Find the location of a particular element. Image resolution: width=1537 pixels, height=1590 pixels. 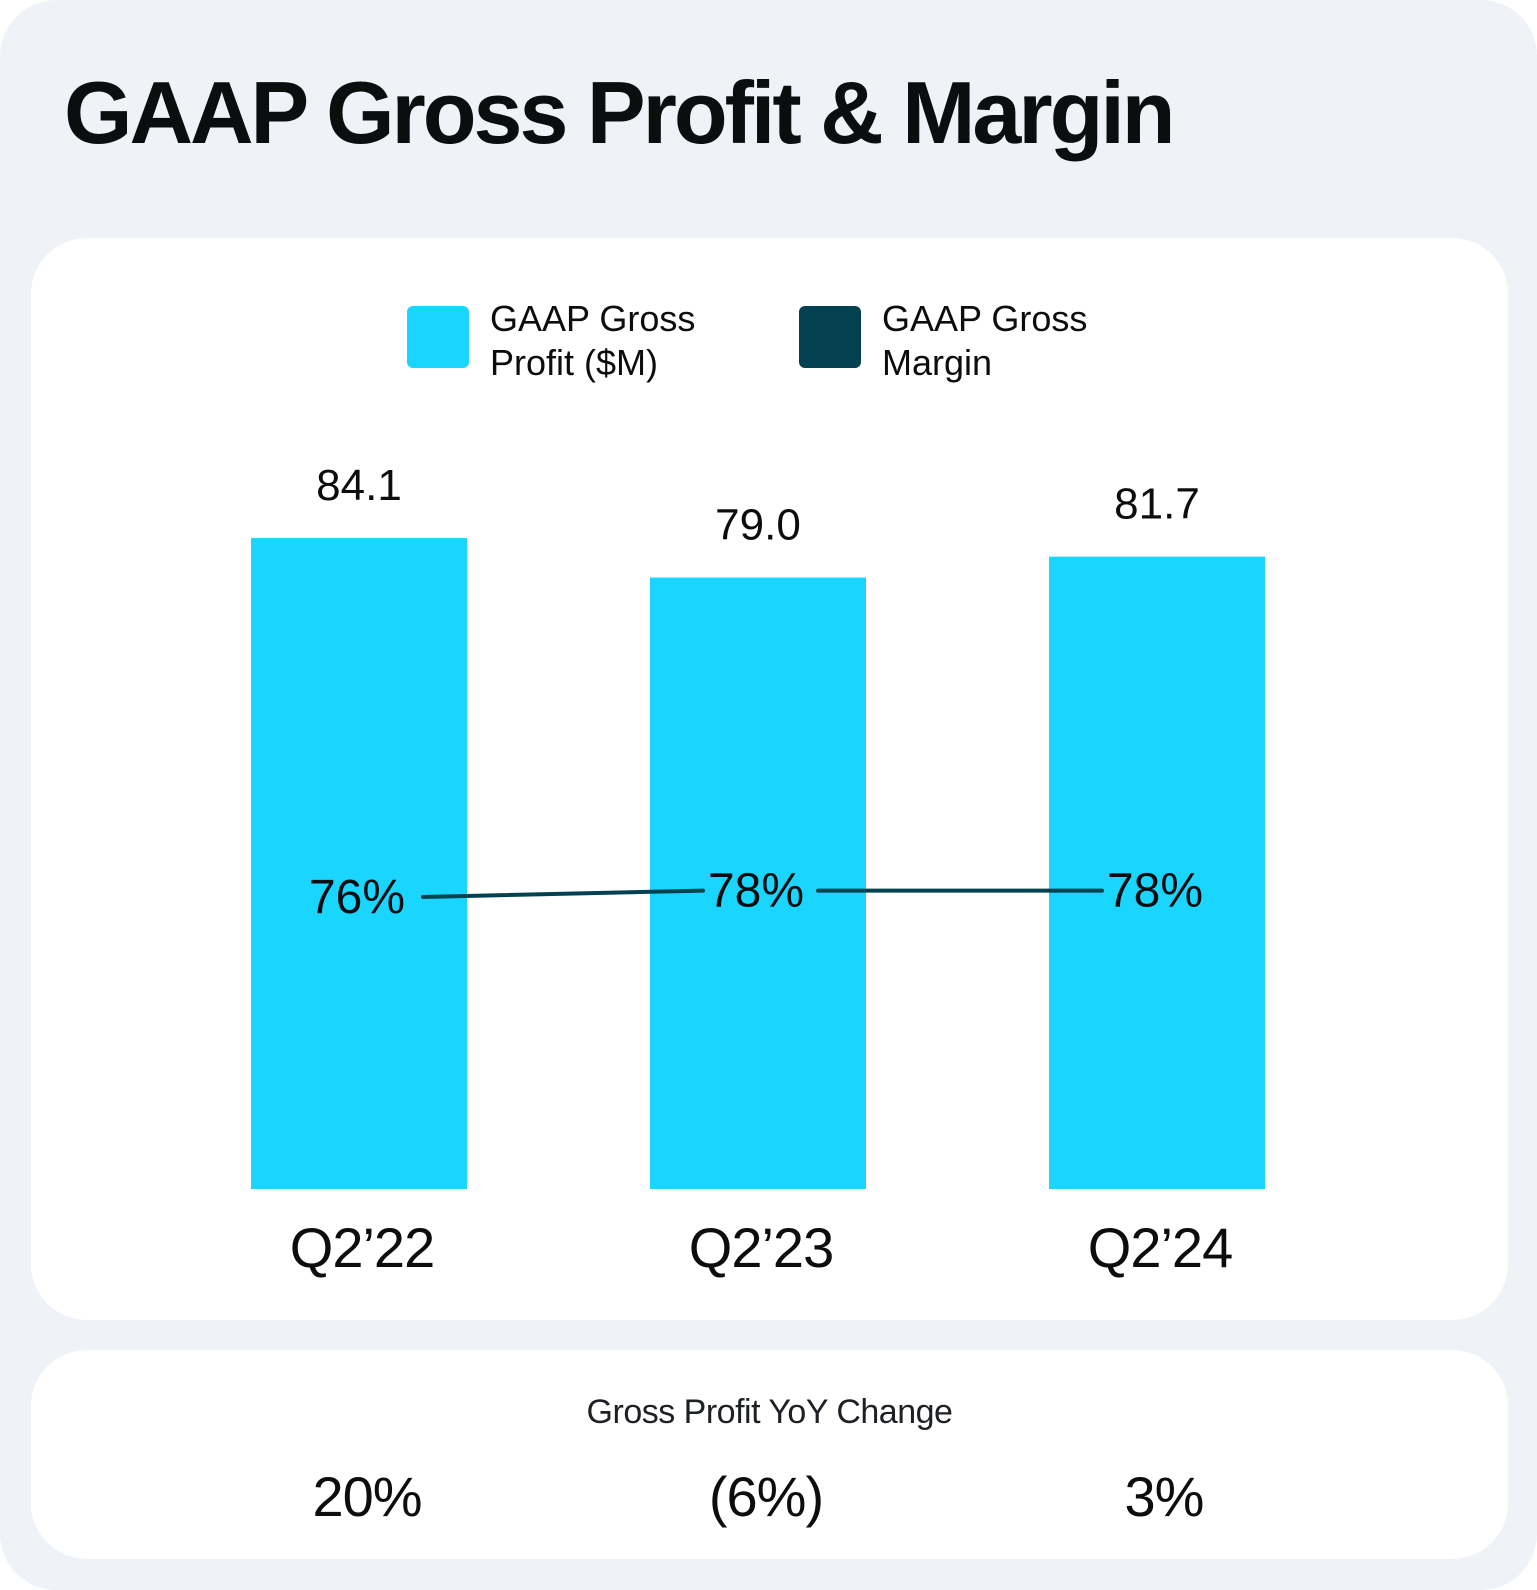

margin-label-2: 78% is located at coordinates (756, 891).